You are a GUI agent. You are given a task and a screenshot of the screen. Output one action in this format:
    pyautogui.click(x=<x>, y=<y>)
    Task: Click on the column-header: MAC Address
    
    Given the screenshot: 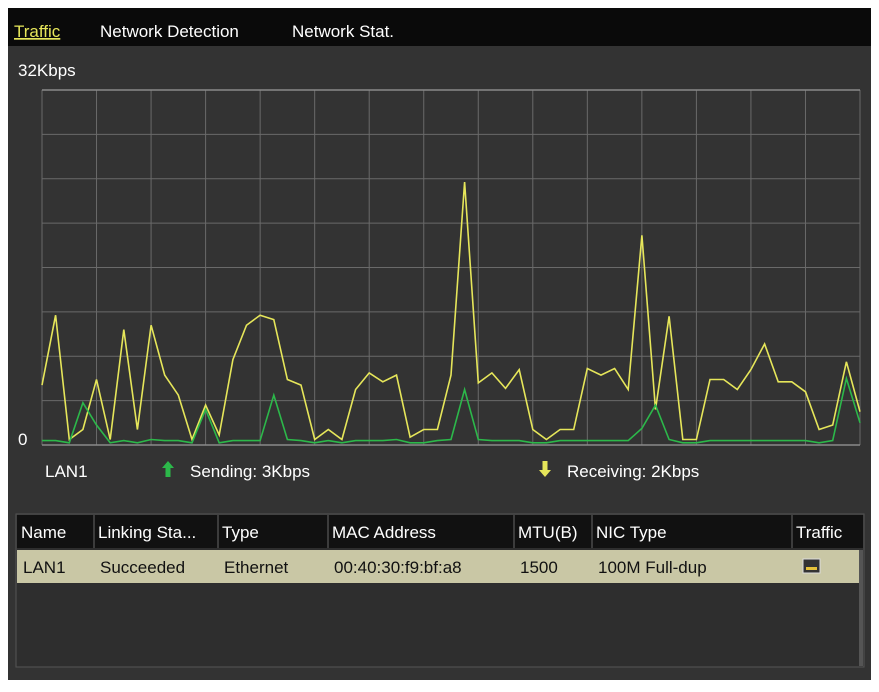 What is the action you would take?
    pyautogui.click(x=384, y=532)
    